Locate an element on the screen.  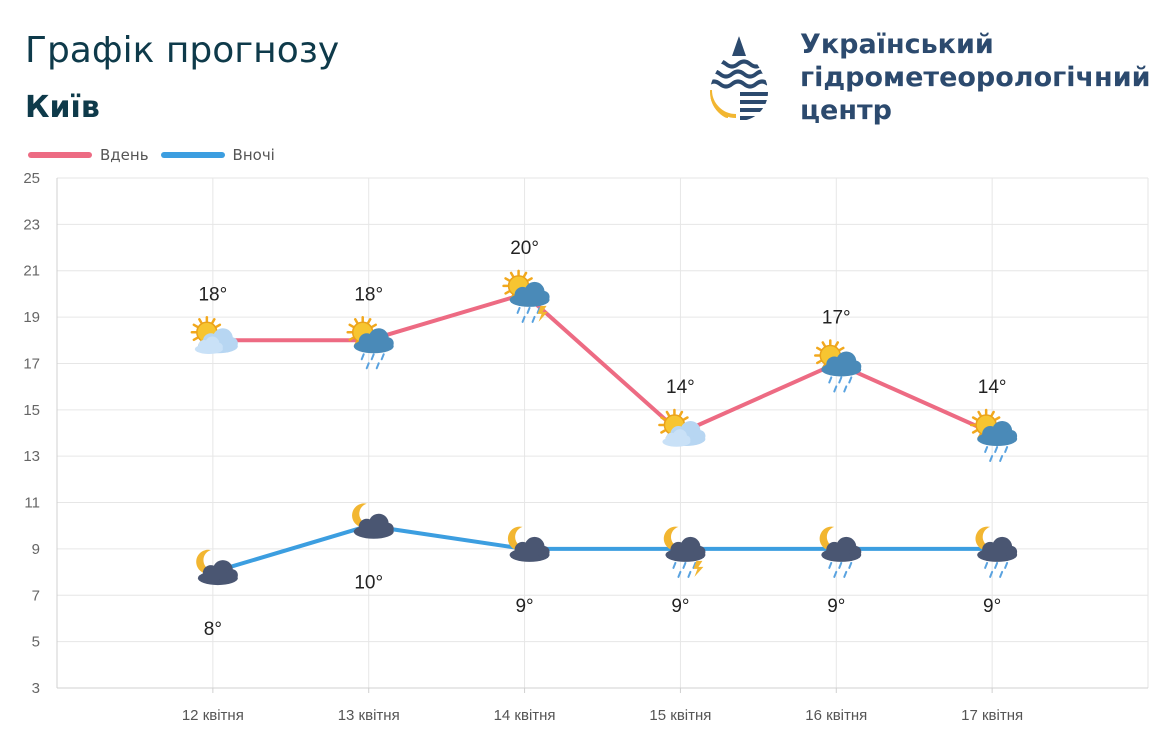
org-line-3: центр is located at coordinates (846, 110).